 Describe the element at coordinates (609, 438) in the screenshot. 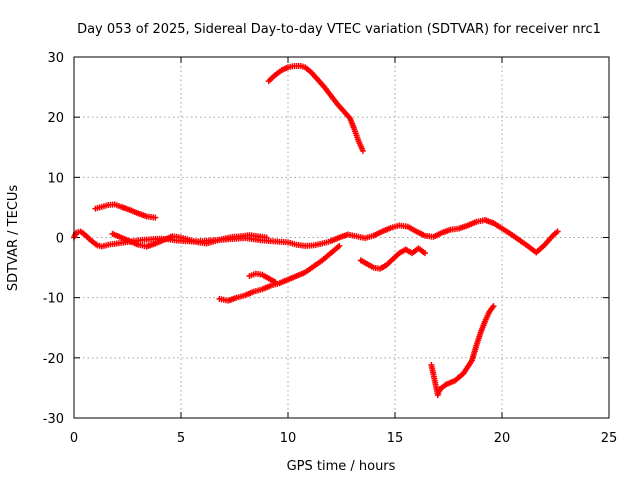

I see `x-tick-label: 25` at that location.